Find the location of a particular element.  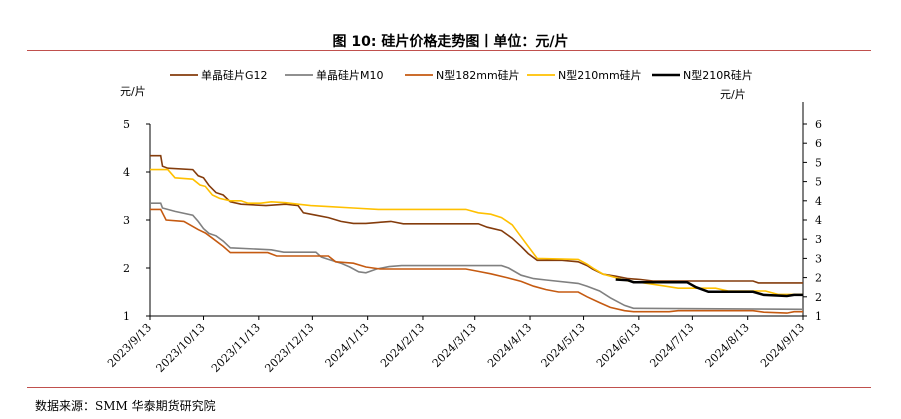

x-tick-label: 2024/8/13 is located at coordinates (727, 345).